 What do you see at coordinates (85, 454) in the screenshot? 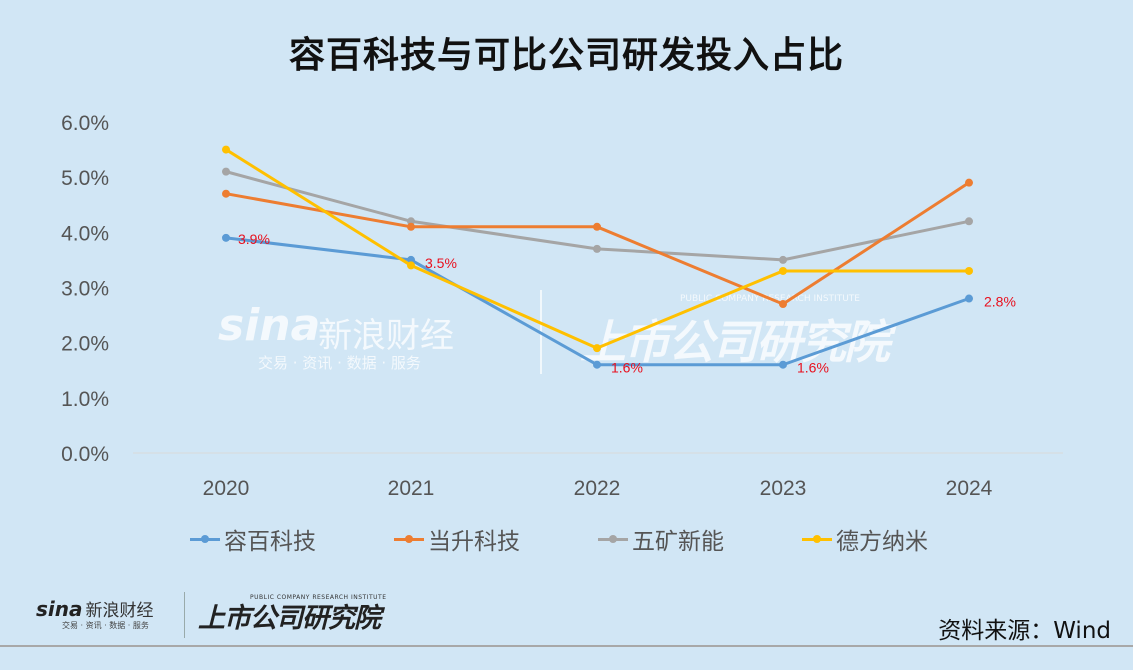
I see `y-tick-label: 0.0%` at bounding box center [85, 454].